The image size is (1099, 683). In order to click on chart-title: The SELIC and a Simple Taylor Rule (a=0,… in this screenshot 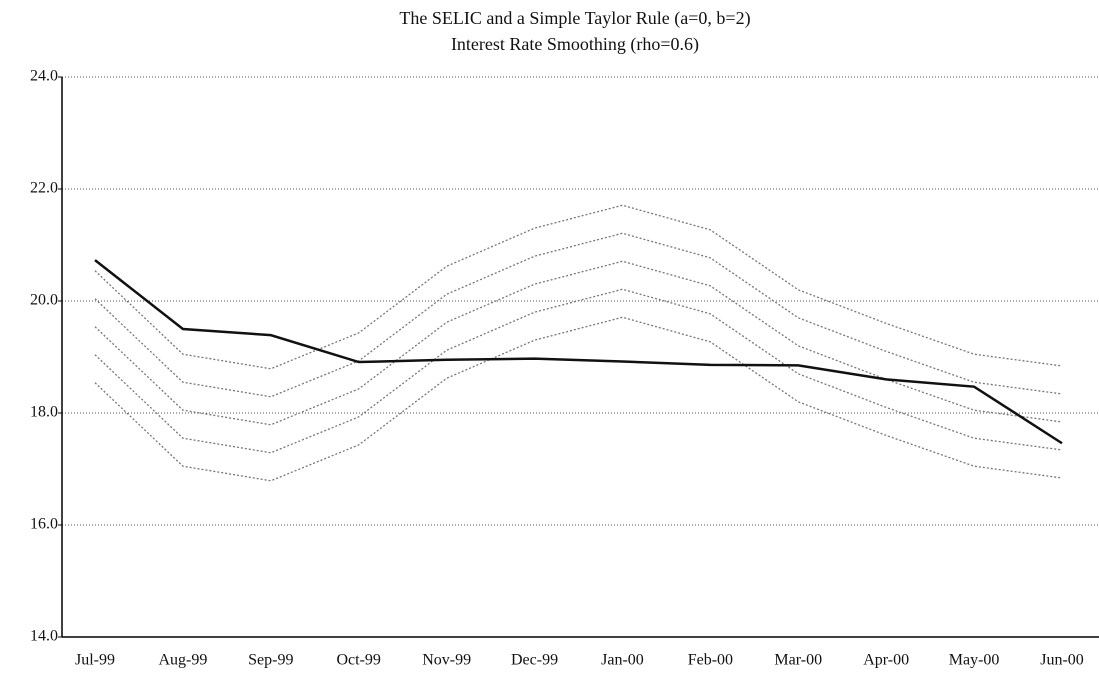, I will do `click(574, 18)`.